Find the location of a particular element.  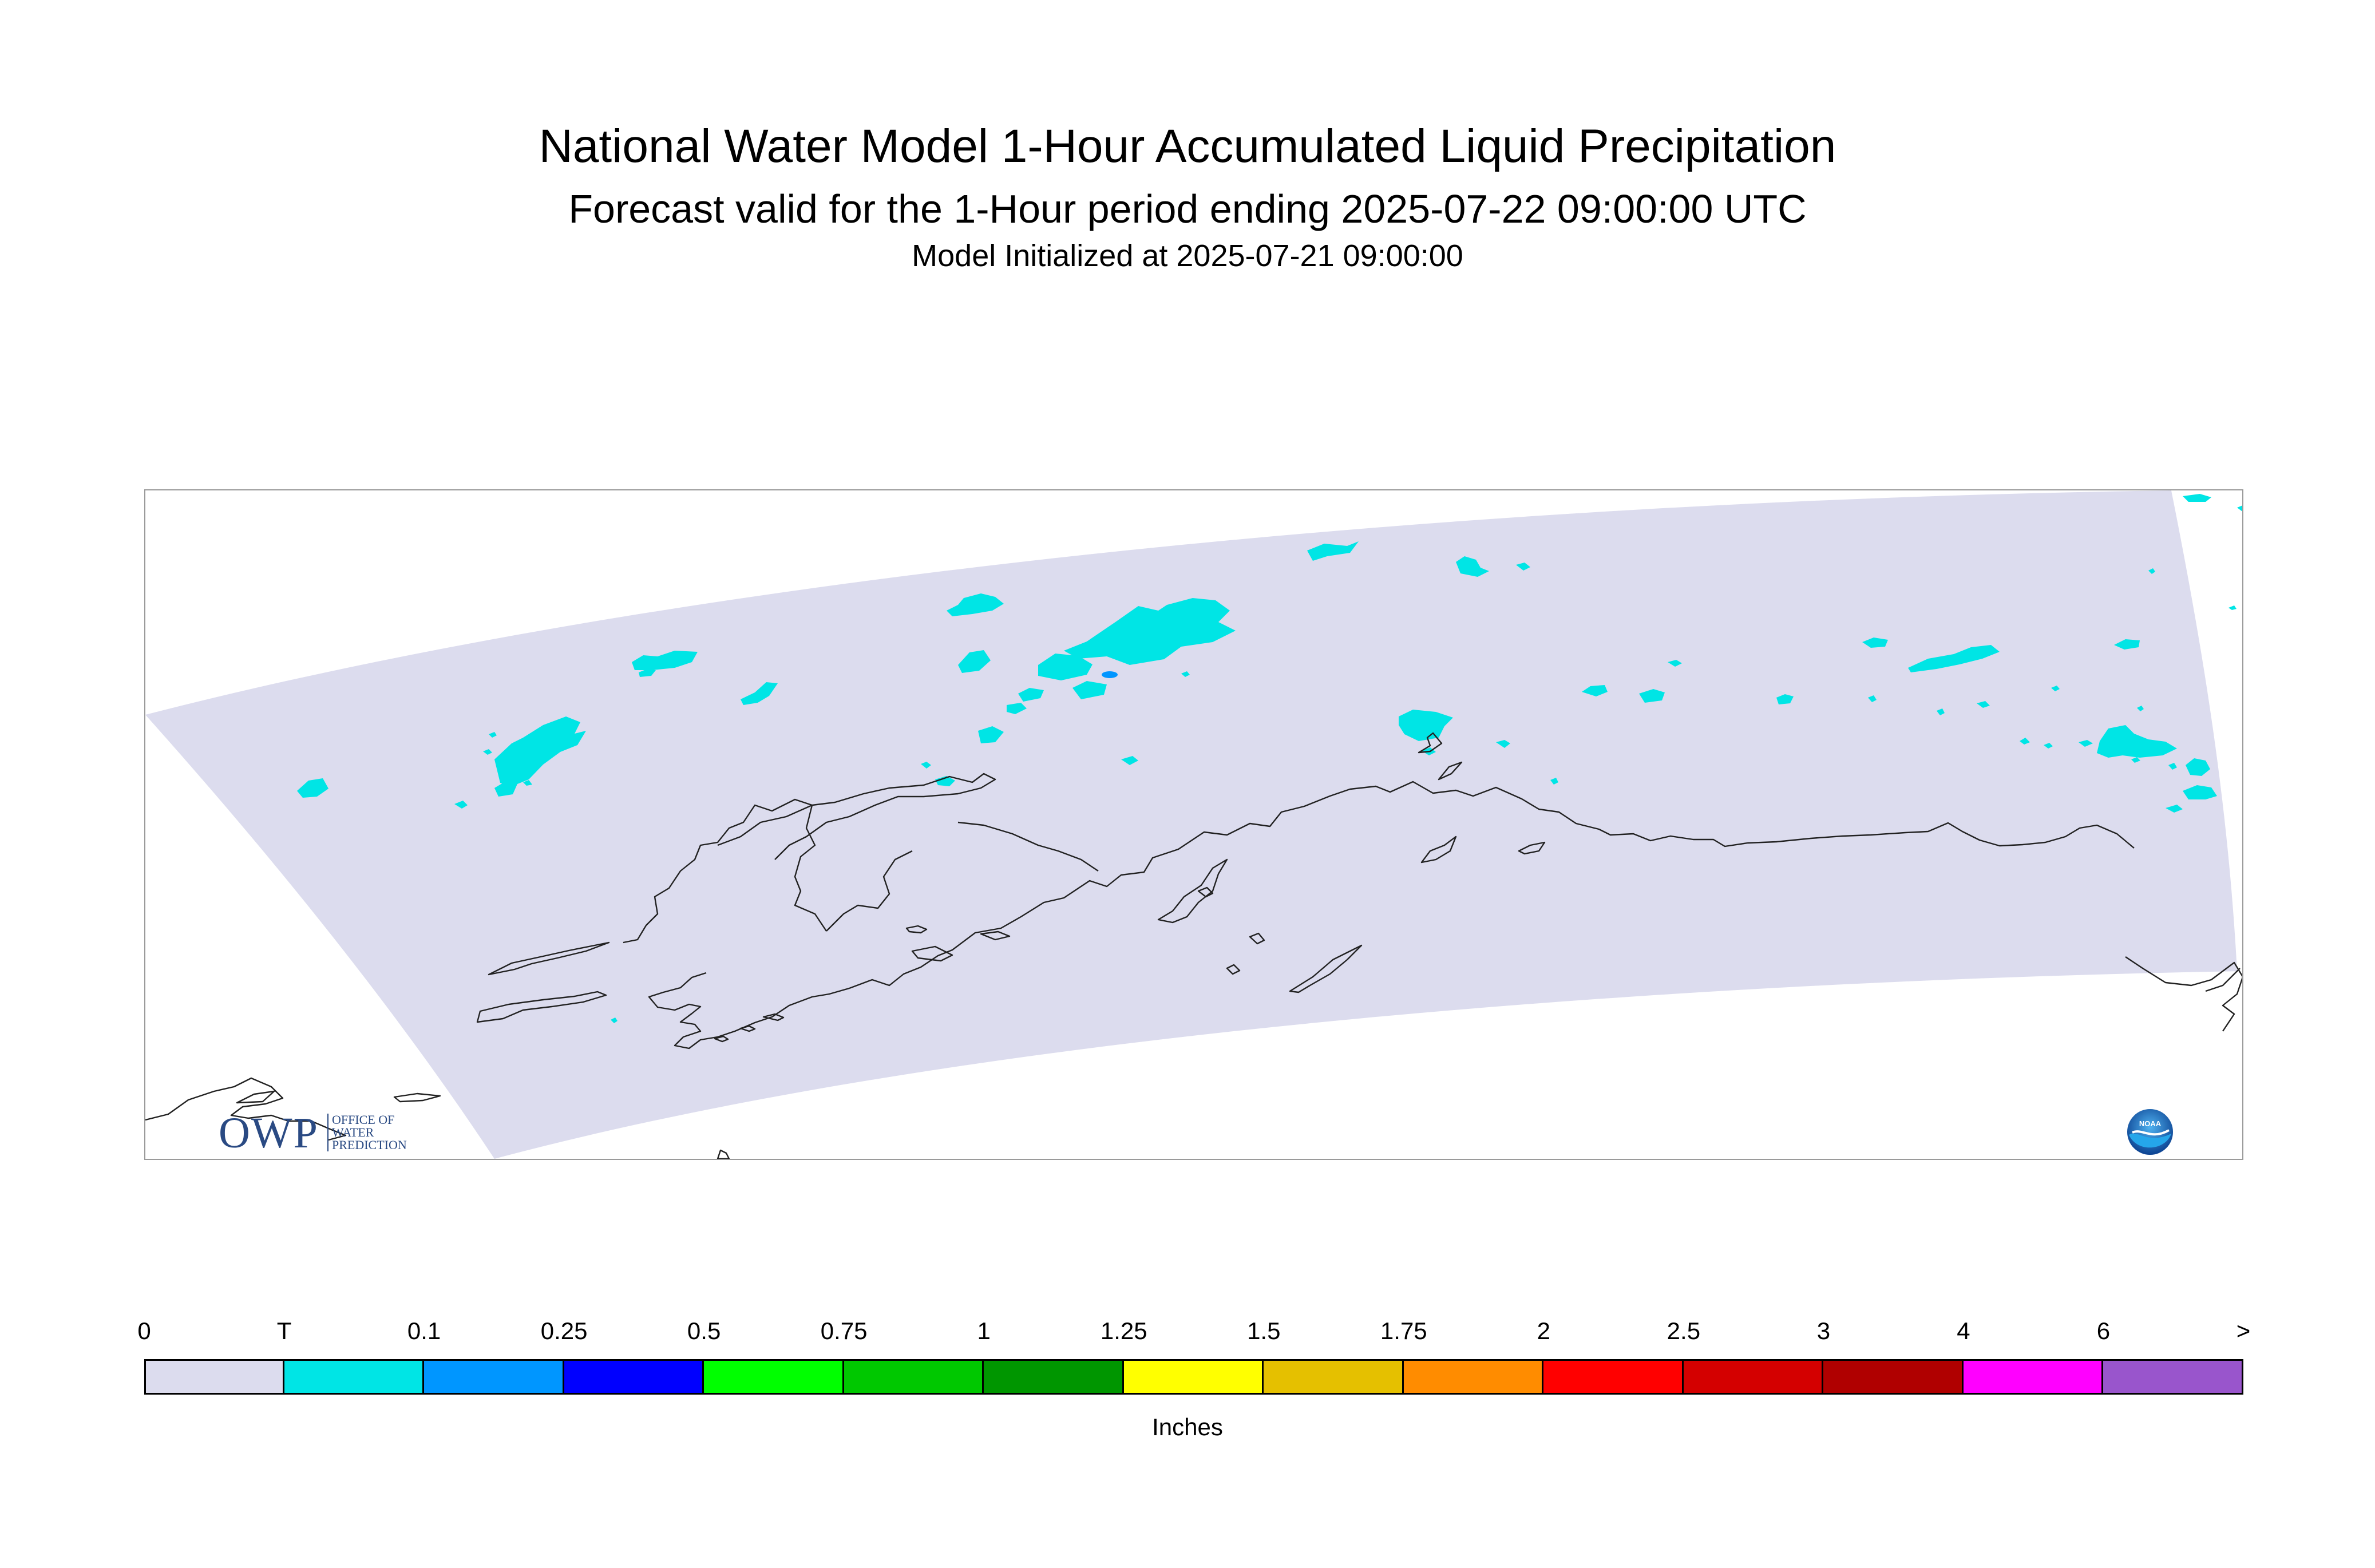

coastline-kodiak is located at coordinates (1326, 968).